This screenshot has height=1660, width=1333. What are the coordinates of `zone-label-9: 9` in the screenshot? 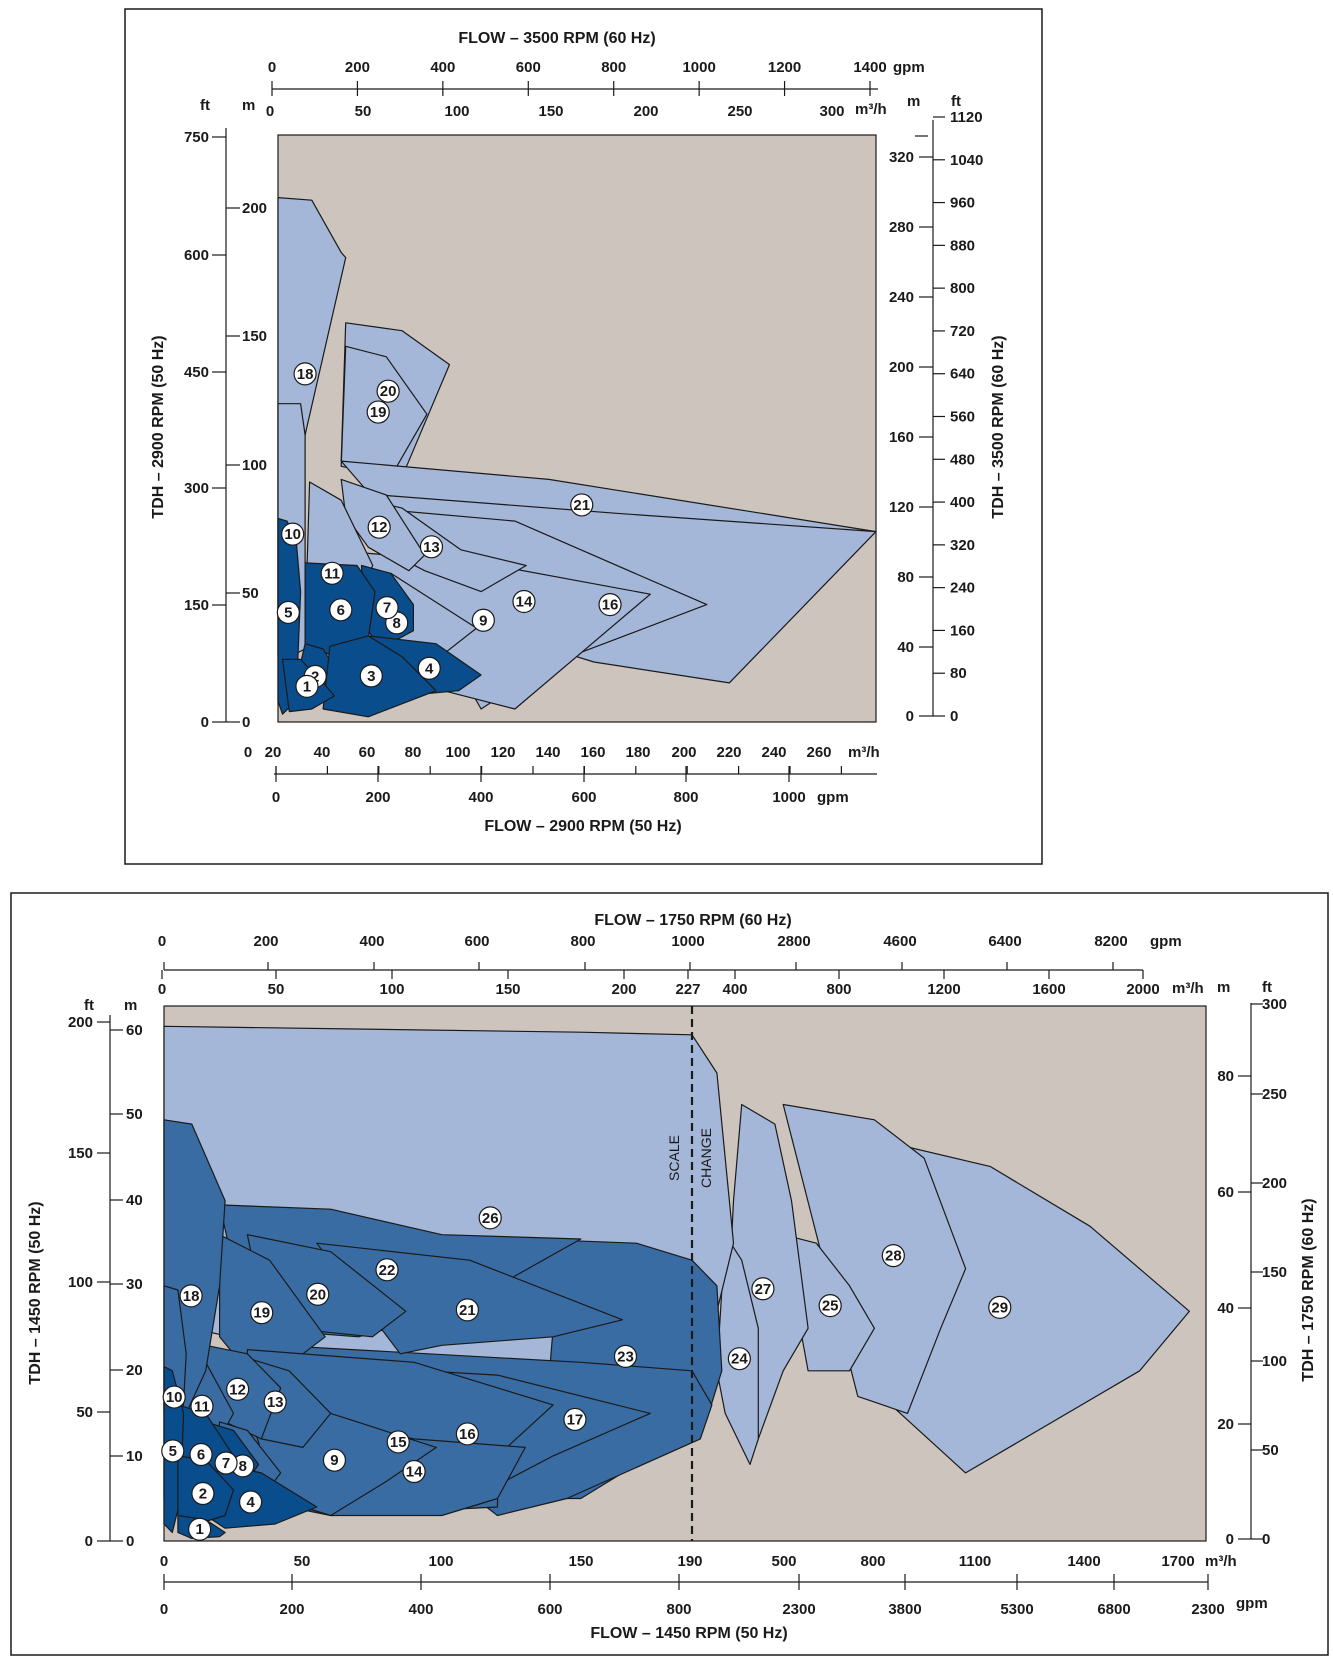 It's located at (483, 620).